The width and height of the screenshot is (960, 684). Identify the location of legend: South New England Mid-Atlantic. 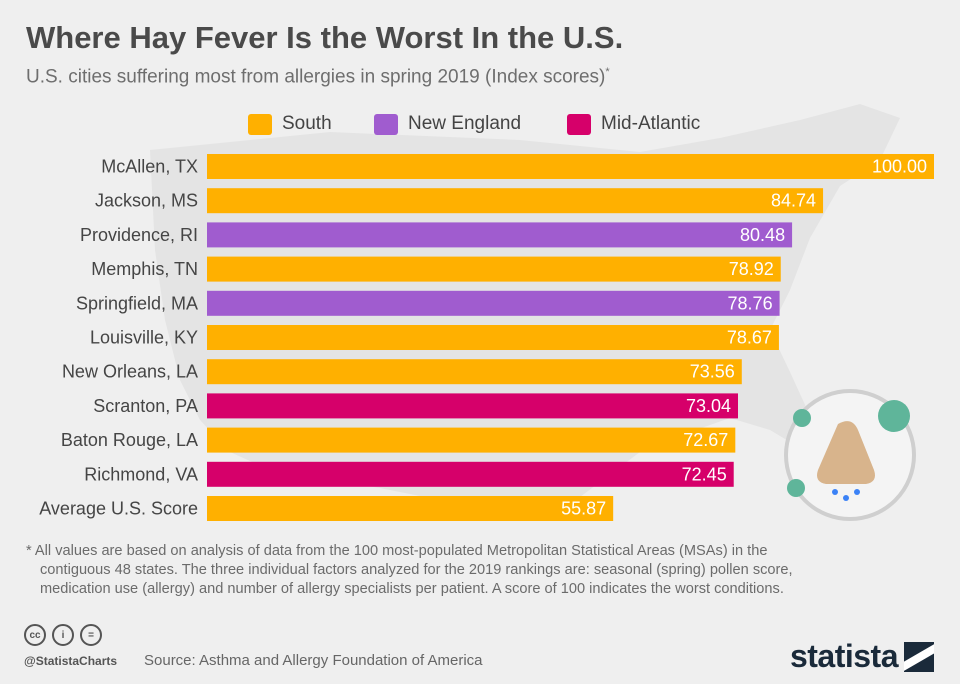
(480, 124).